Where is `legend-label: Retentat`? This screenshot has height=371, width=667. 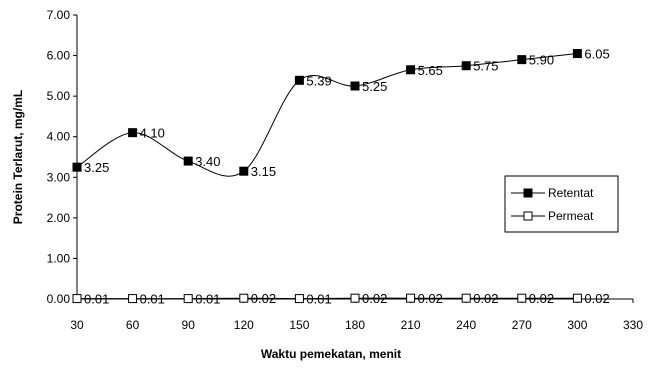 legend-label: Retentat is located at coordinates (571, 193).